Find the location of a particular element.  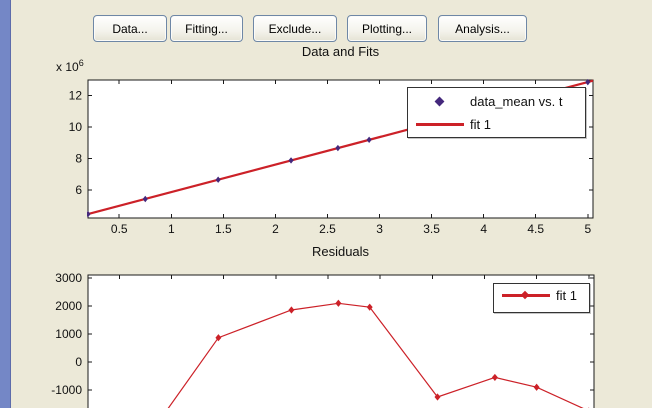

data-and-fits-plot-x-tick-label: 3 is located at coordinates (379, 229).